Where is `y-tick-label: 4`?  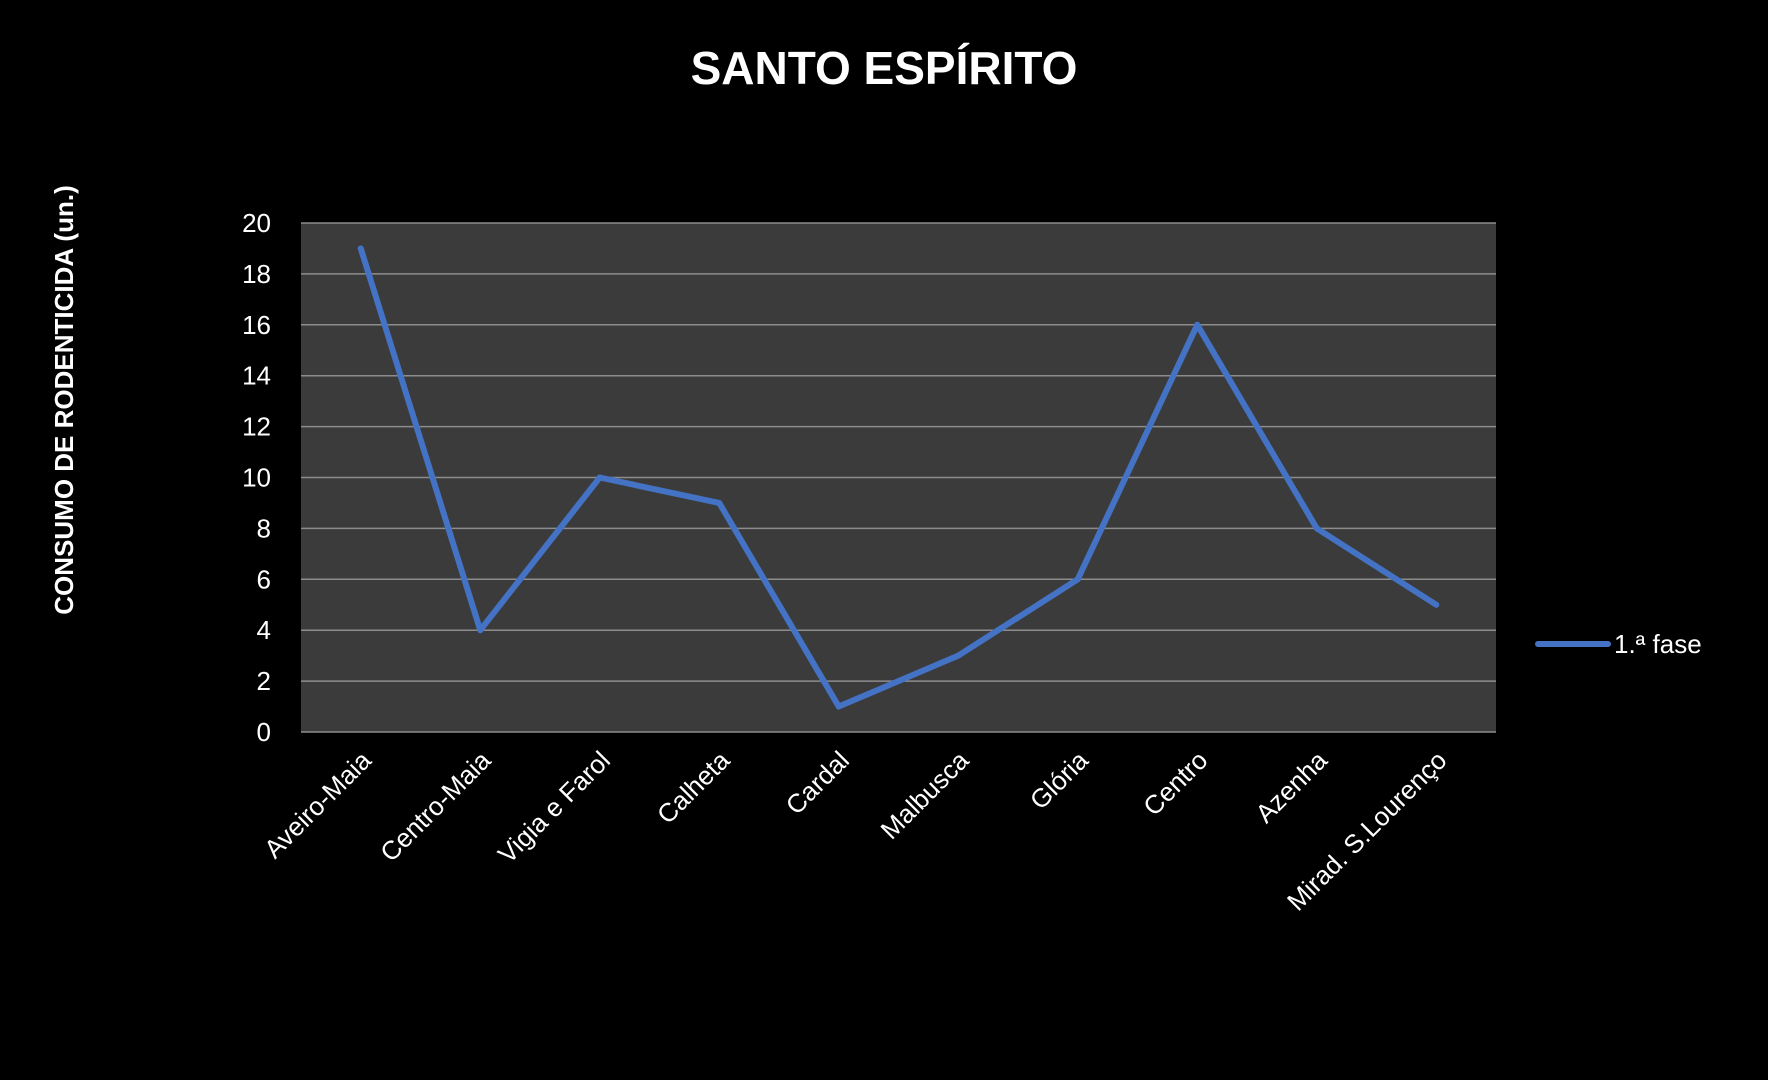
y-tick-label: 4 is located at coordinates (264, 630).